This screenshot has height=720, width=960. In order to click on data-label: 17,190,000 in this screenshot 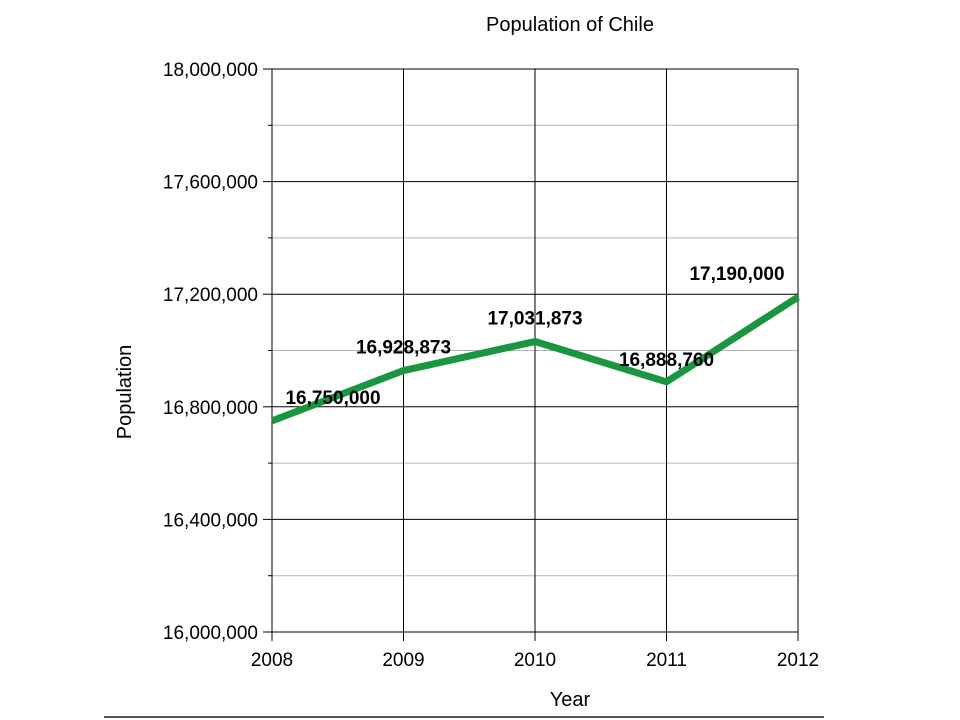, I will do `click(736, 274)`.